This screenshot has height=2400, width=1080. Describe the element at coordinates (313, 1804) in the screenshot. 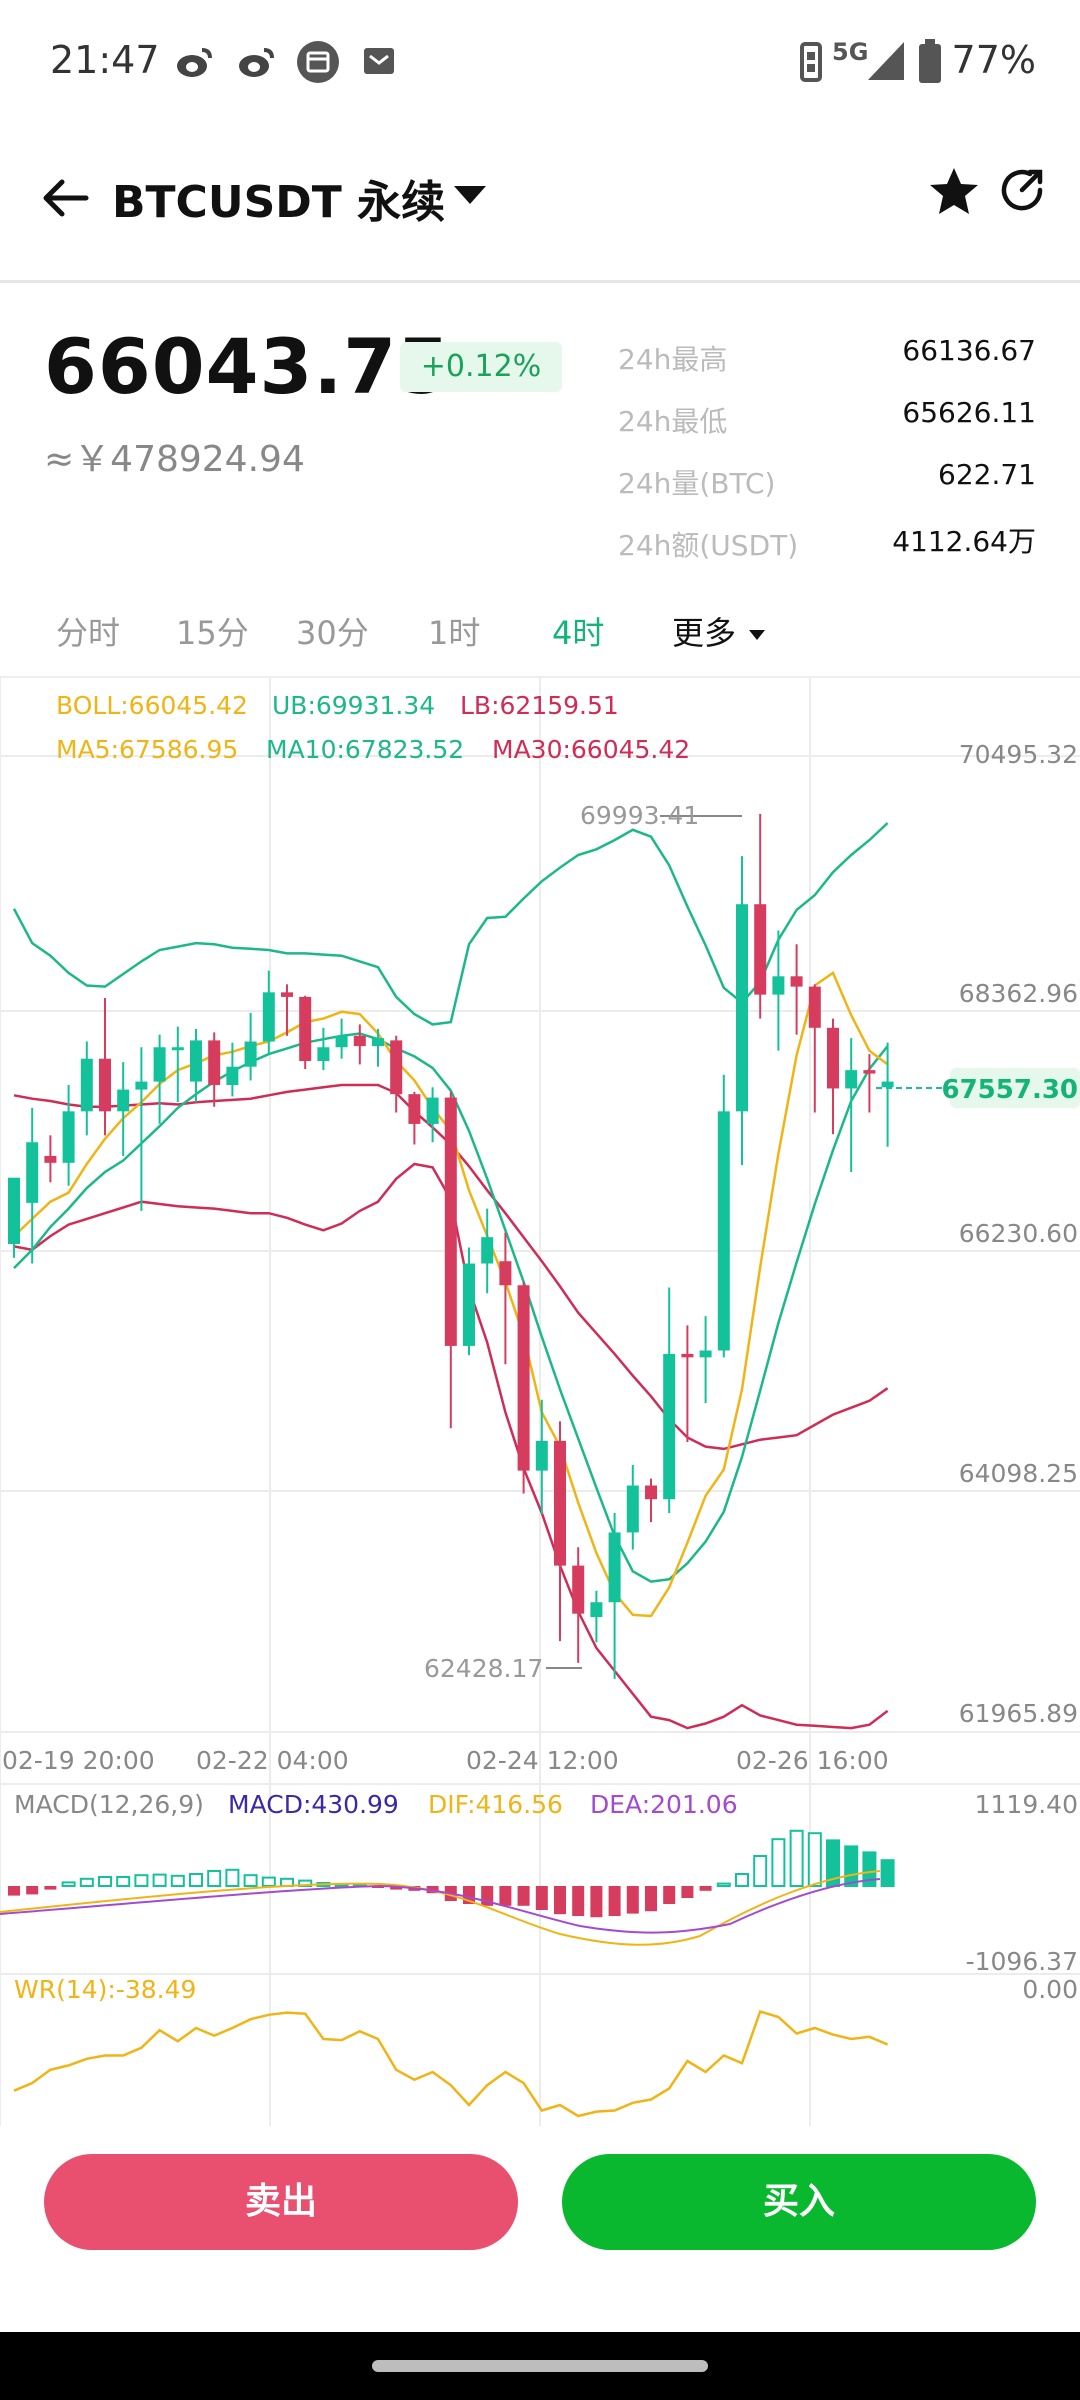

I see `macd-value: MACD:430.99` at that location.